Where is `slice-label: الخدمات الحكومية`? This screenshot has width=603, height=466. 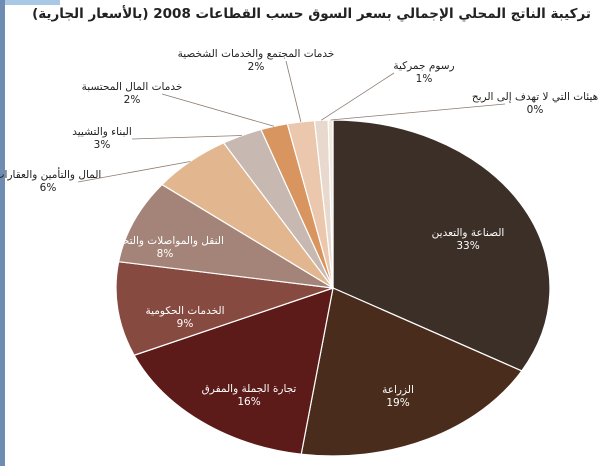
slice-label: الخدمات الحكومية is located at coordinates (185, 311).